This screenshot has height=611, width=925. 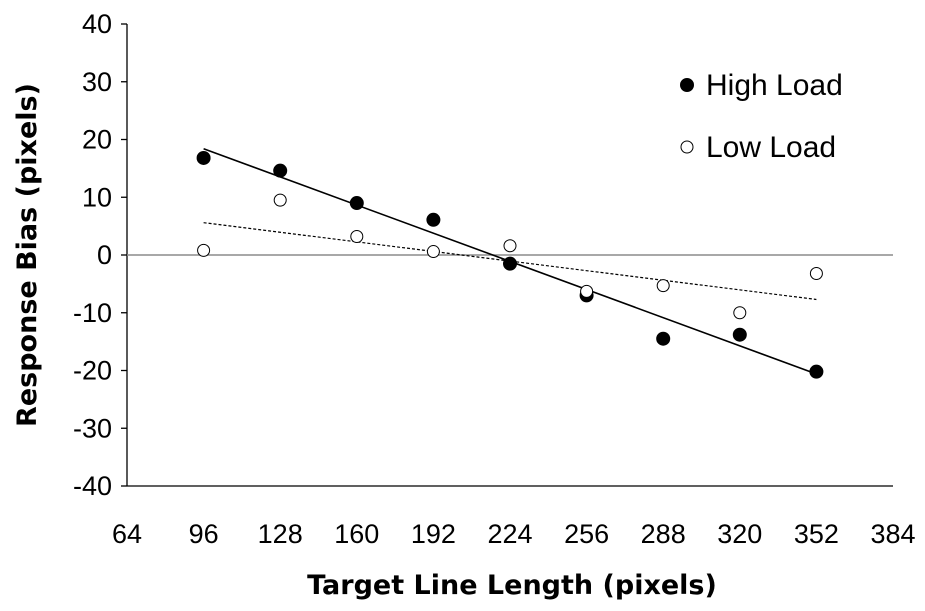 What do you see at coordinates (356, 534) in the screenshot?
I see `x-tick-label: 160` at bounding box center [356, 534].